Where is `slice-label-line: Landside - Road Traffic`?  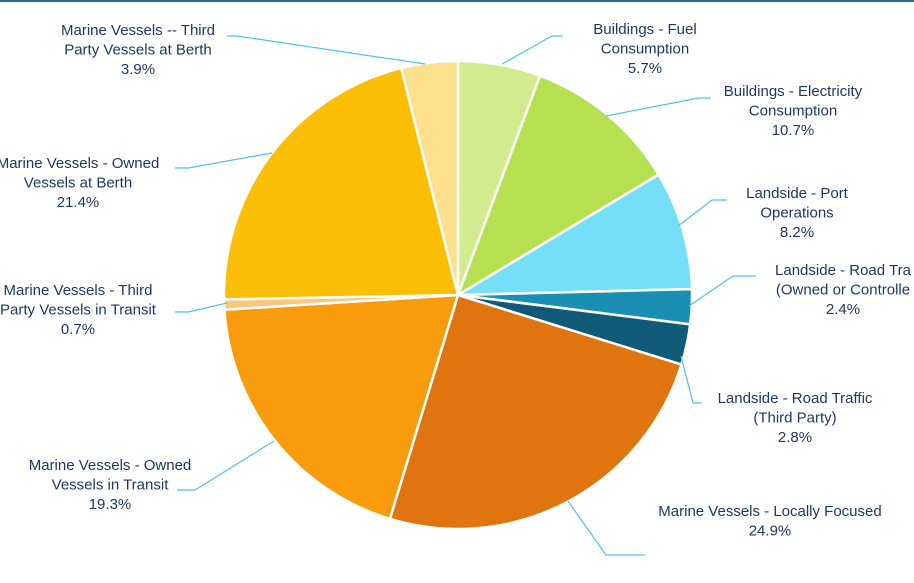 slice-label-line: Landside - Road Traffic is located at coordinates (795, 398).